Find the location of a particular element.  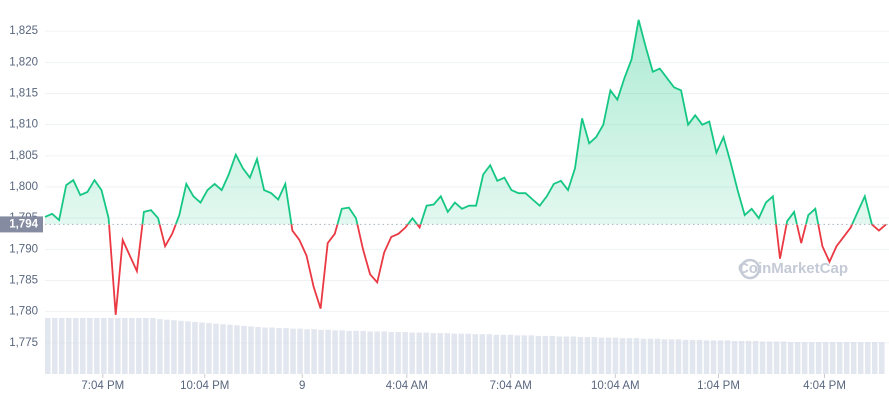

y-tick-label: 1,775 is located at coordinates (23, 343).